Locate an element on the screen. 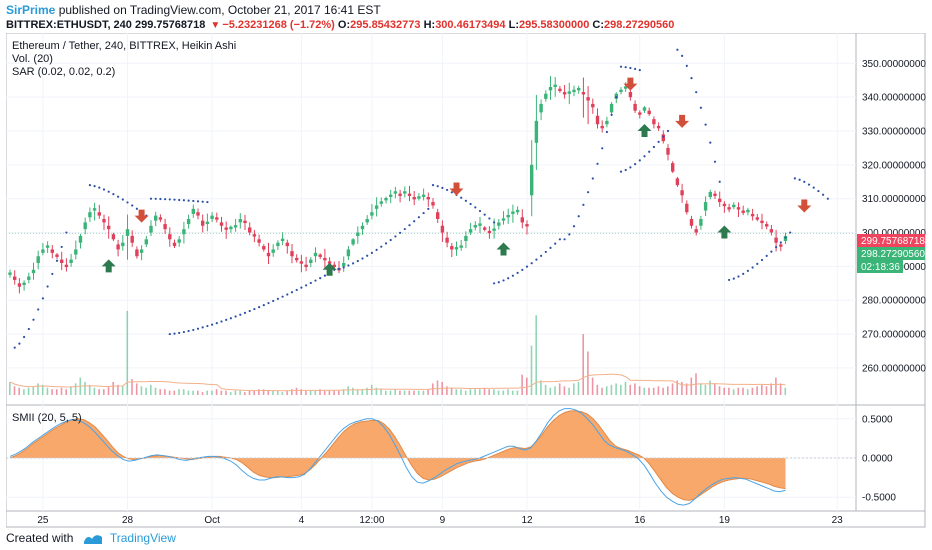  smii-indicator-label: SMII (20, 5, 5) is located at coordinates (47, 418).